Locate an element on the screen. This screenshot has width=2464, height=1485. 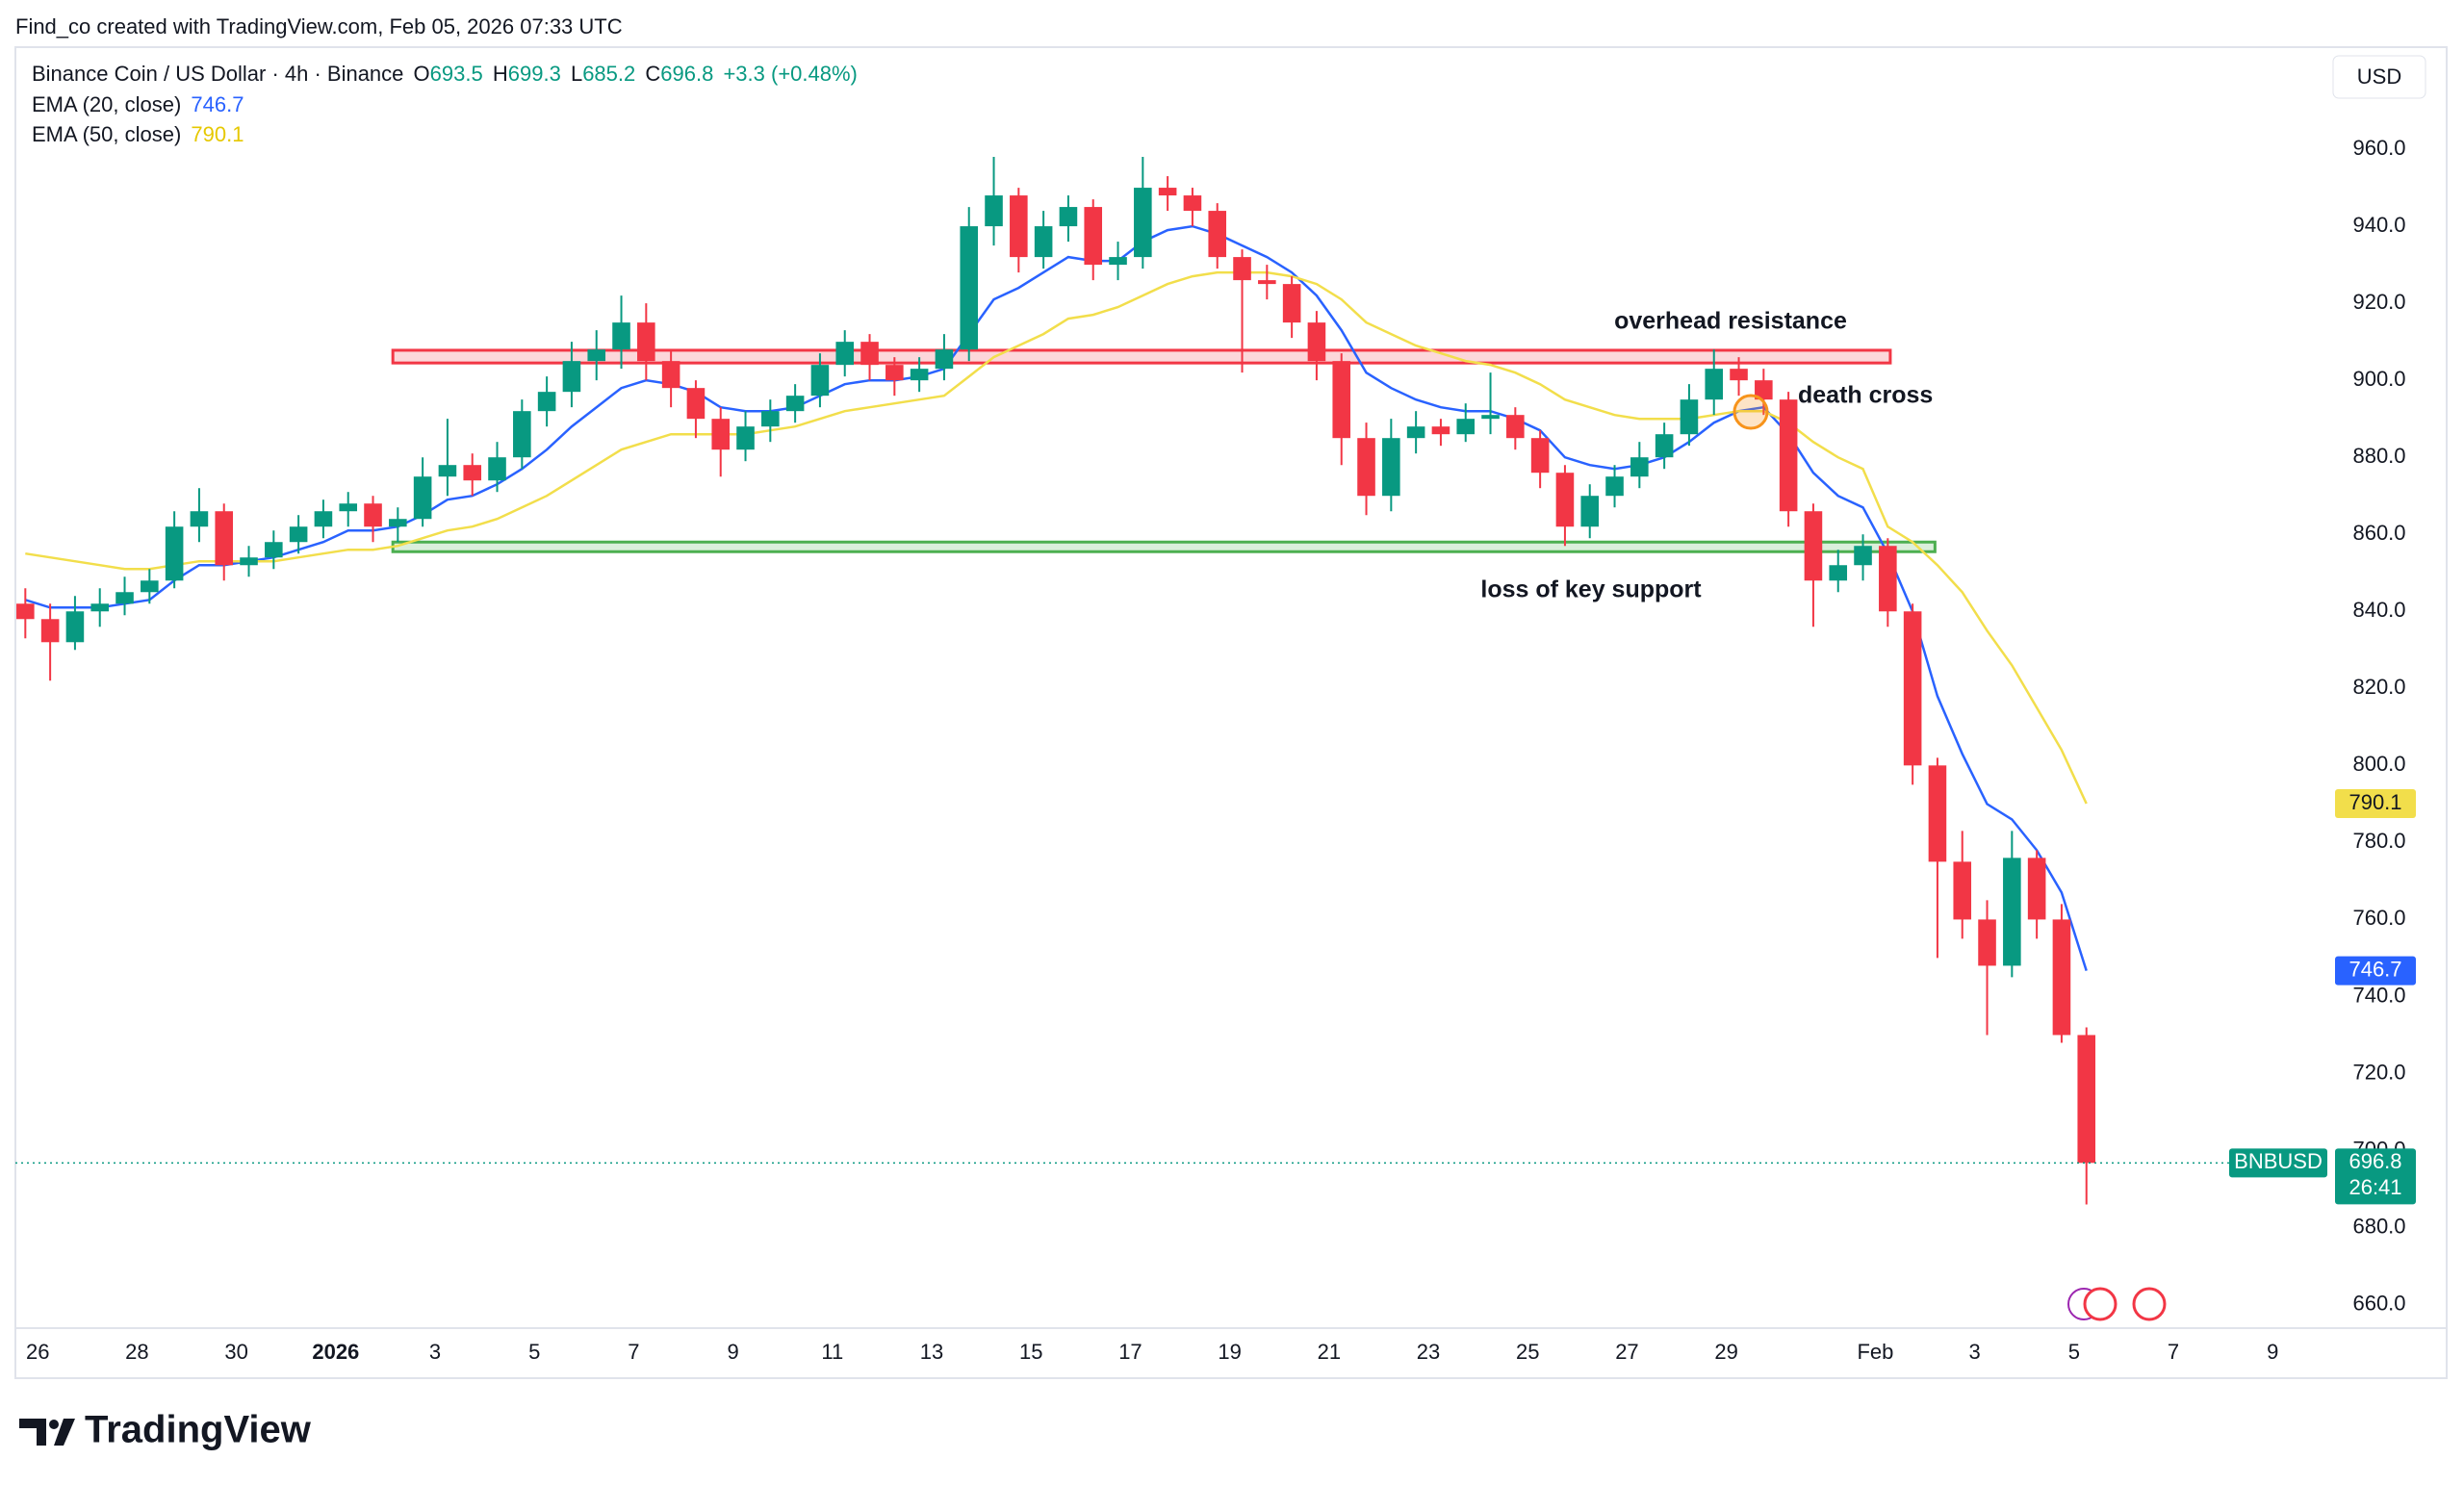
x-tick-label: 19 is located at coordinates (1229, 1352).